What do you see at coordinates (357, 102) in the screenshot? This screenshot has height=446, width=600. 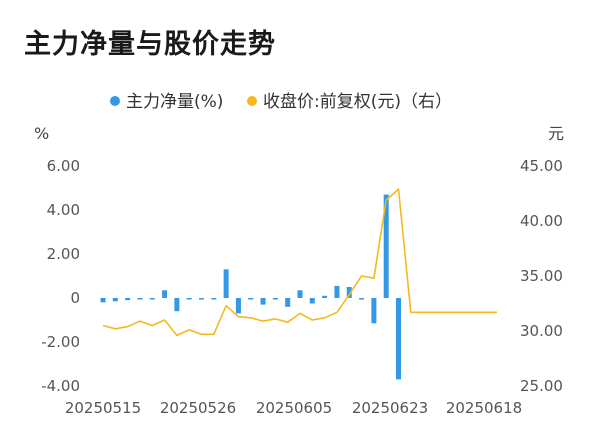 I see `legend-label-close-price: 收盘价:前复权(元)（右）` at bounding box center [357, 102].